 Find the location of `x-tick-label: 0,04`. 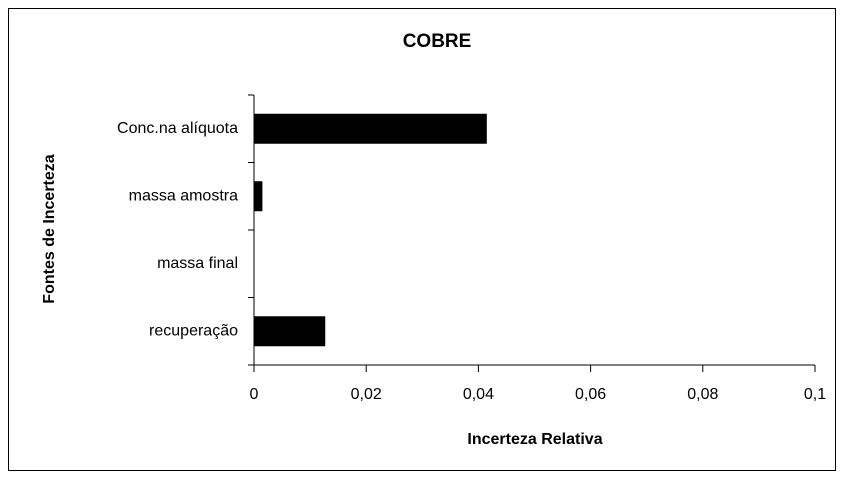

x-tick-label: 0,04 is located at coordinates (478, 394).